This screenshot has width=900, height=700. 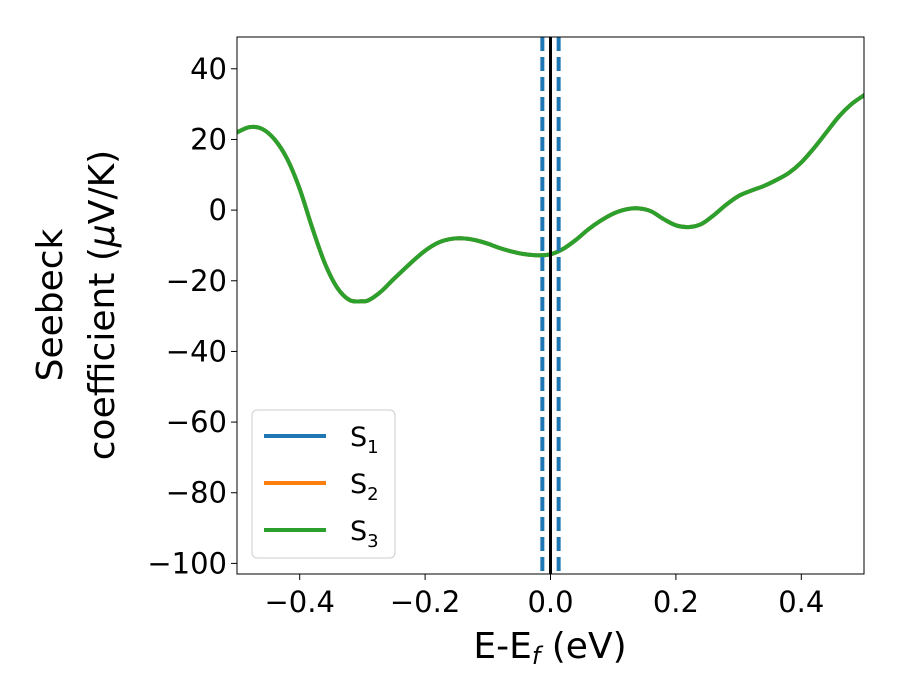 What do you see at coordinates (187, 563) in the screenshot?
I see `y-tick-label: −100` at bounding box center [187, 563].